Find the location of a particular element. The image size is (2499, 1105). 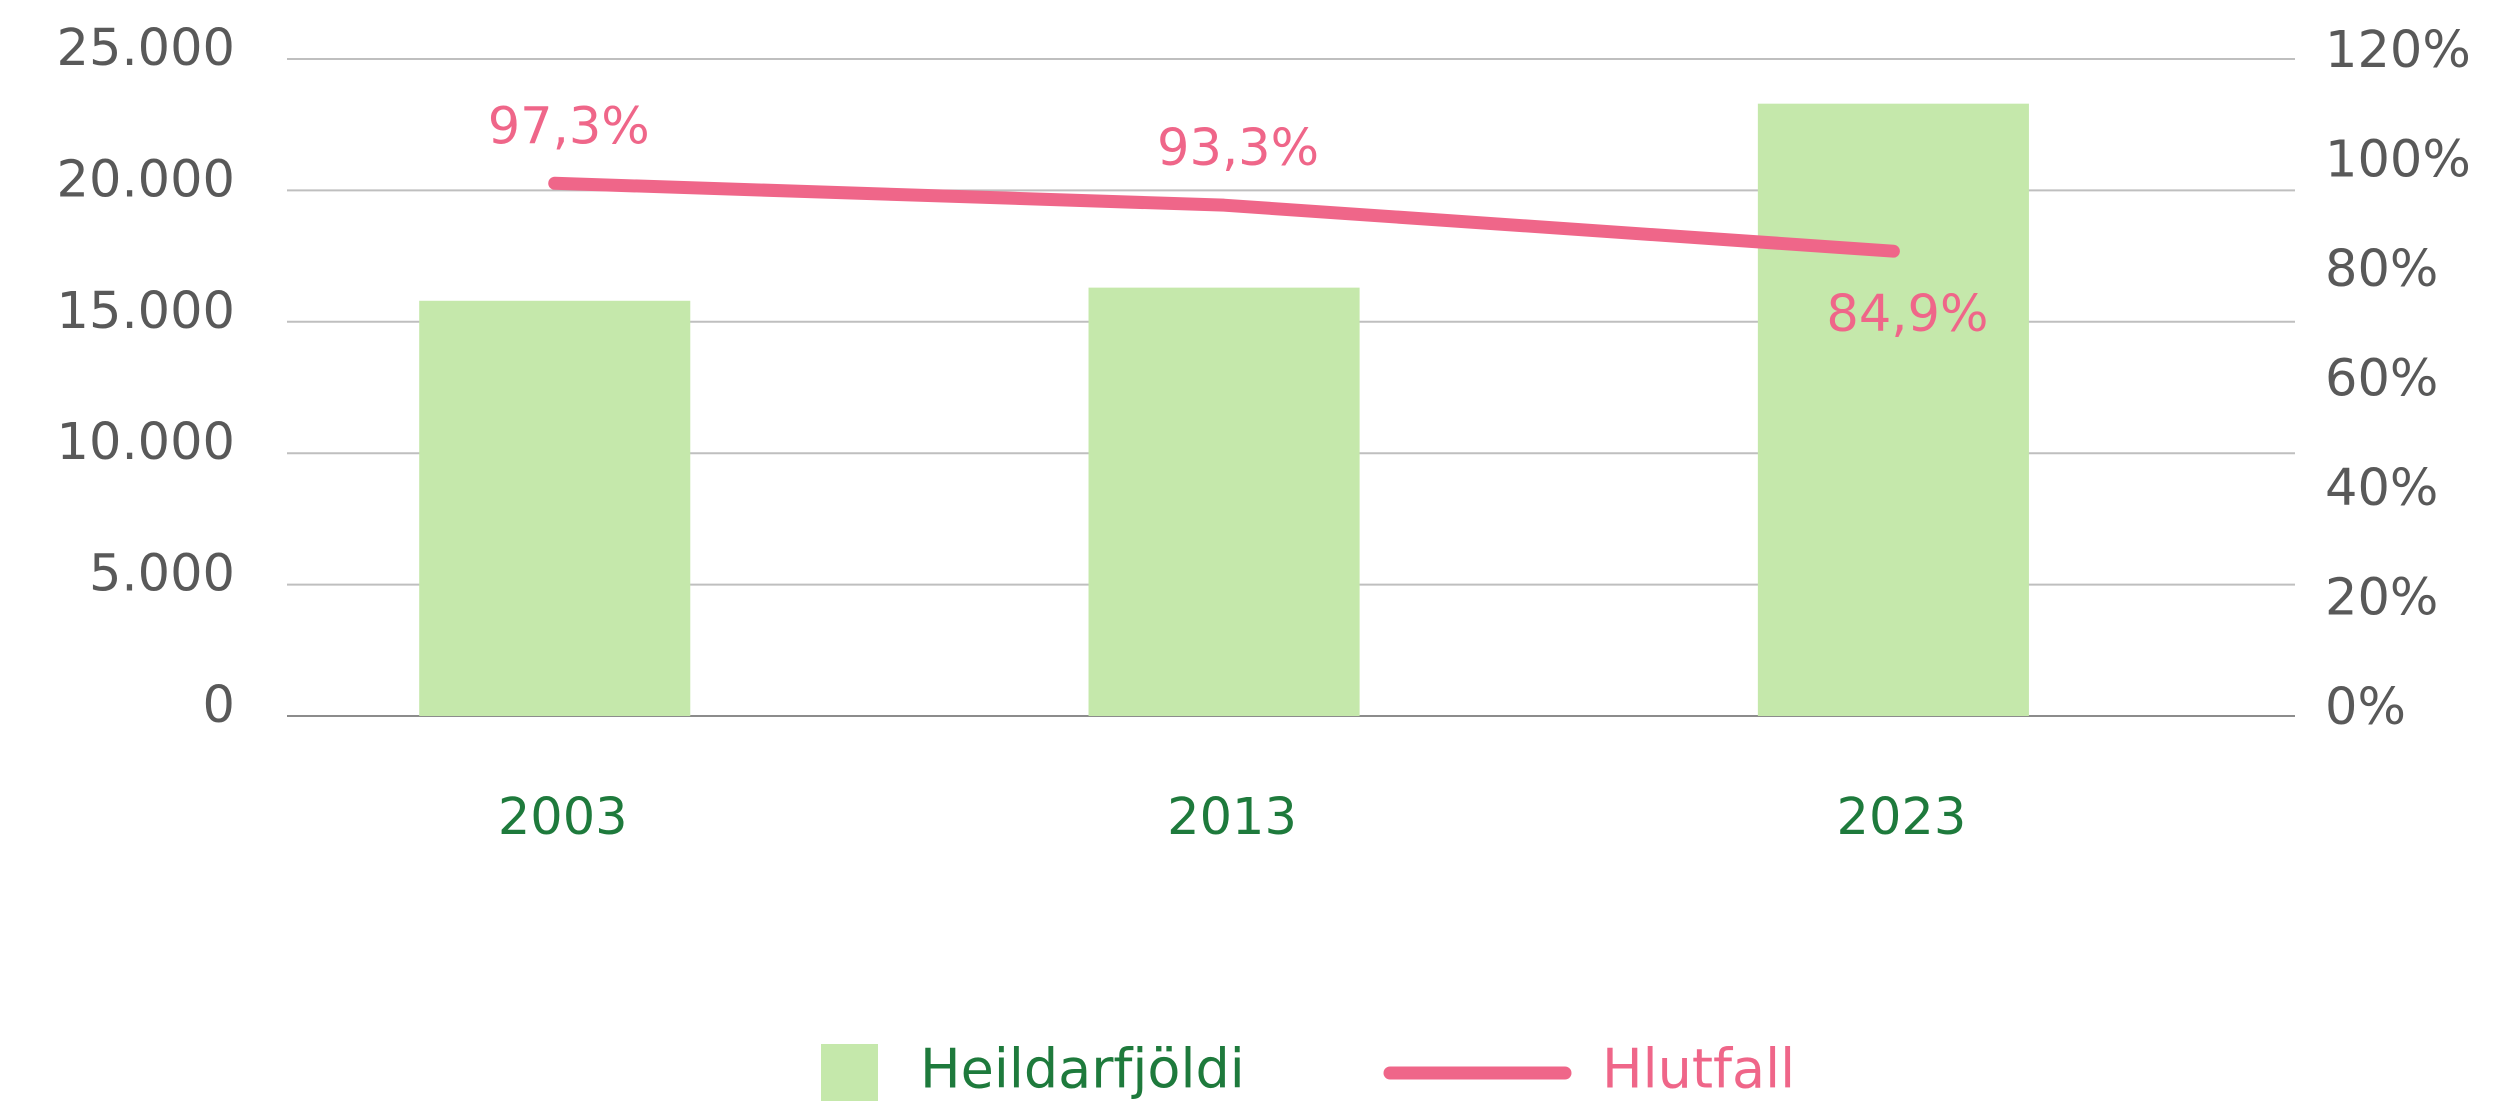

y-tick-label: 25.000 is located at coordinates (146, 48).